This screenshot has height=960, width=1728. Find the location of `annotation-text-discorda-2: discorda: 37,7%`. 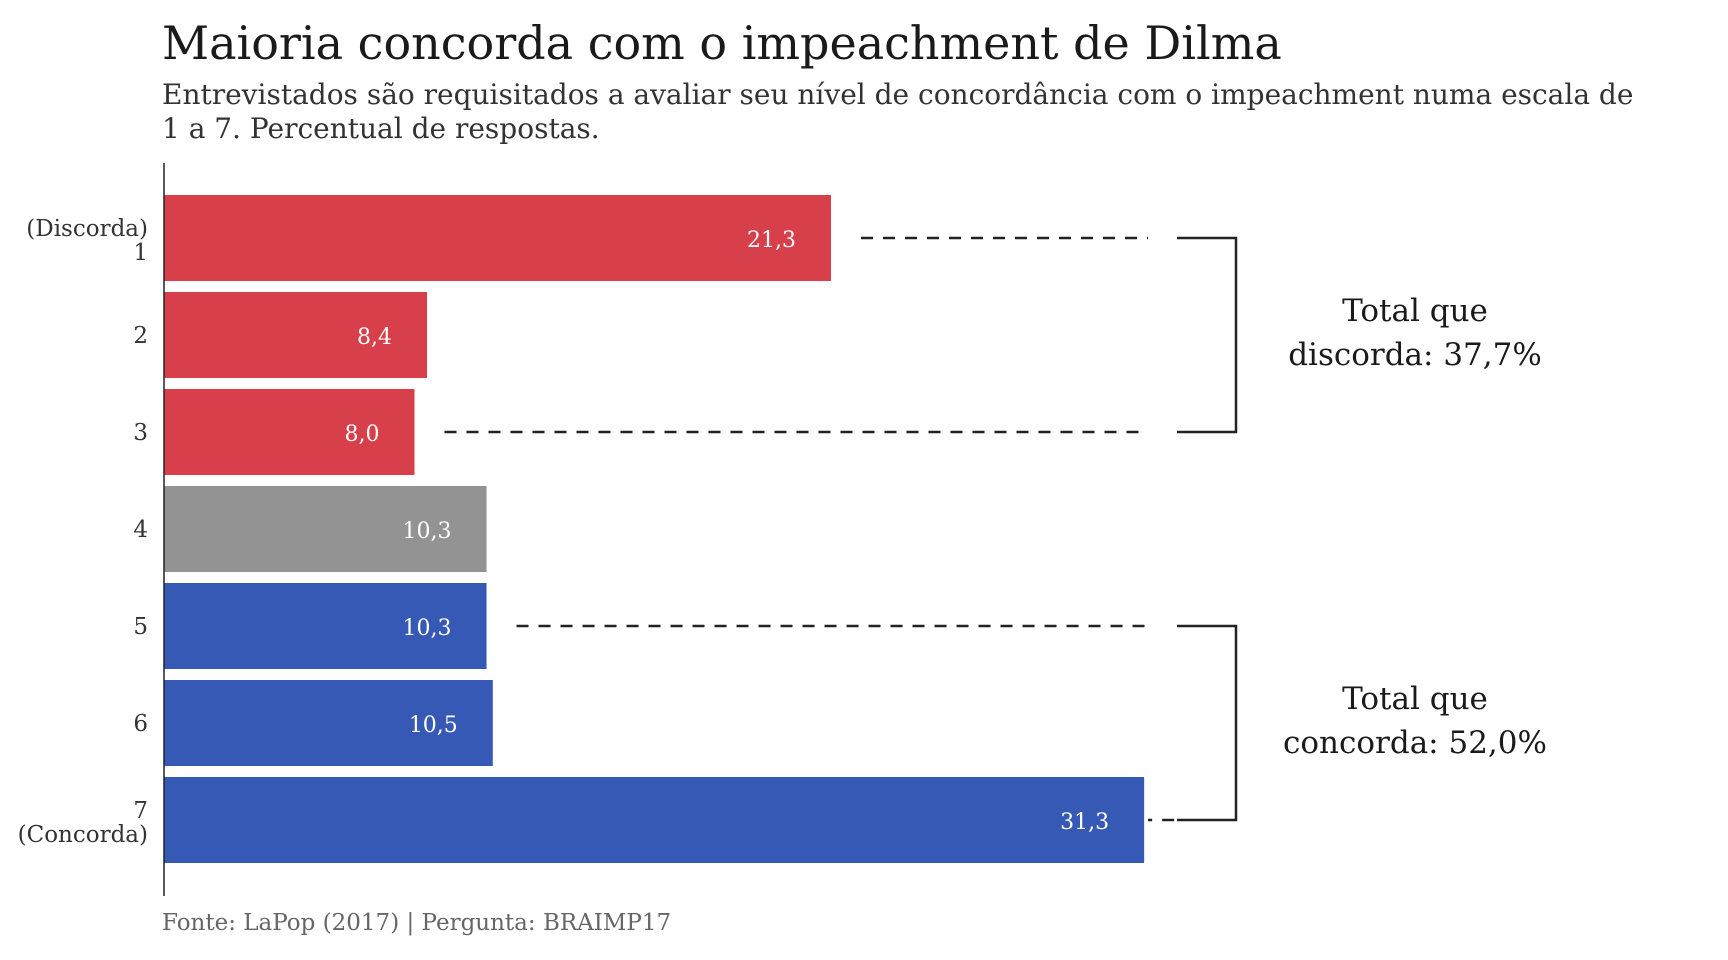

annotation-text-discorda-2: discorda: 37,7% is located at coordinates (1415, 355).